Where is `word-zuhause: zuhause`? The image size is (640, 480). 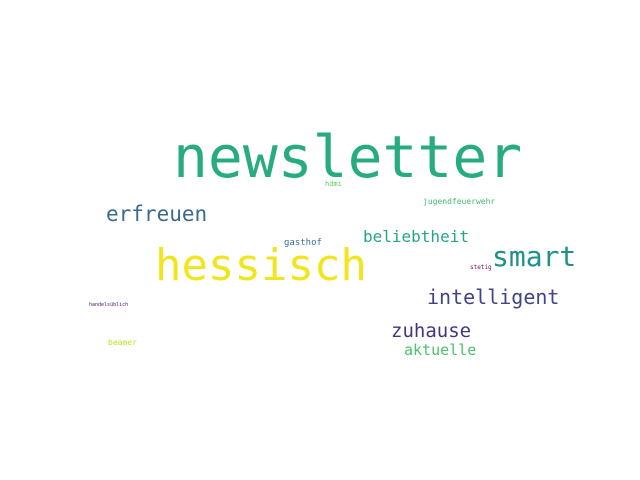 word-zuhause: zuhause is located at coordinates (431, 331).